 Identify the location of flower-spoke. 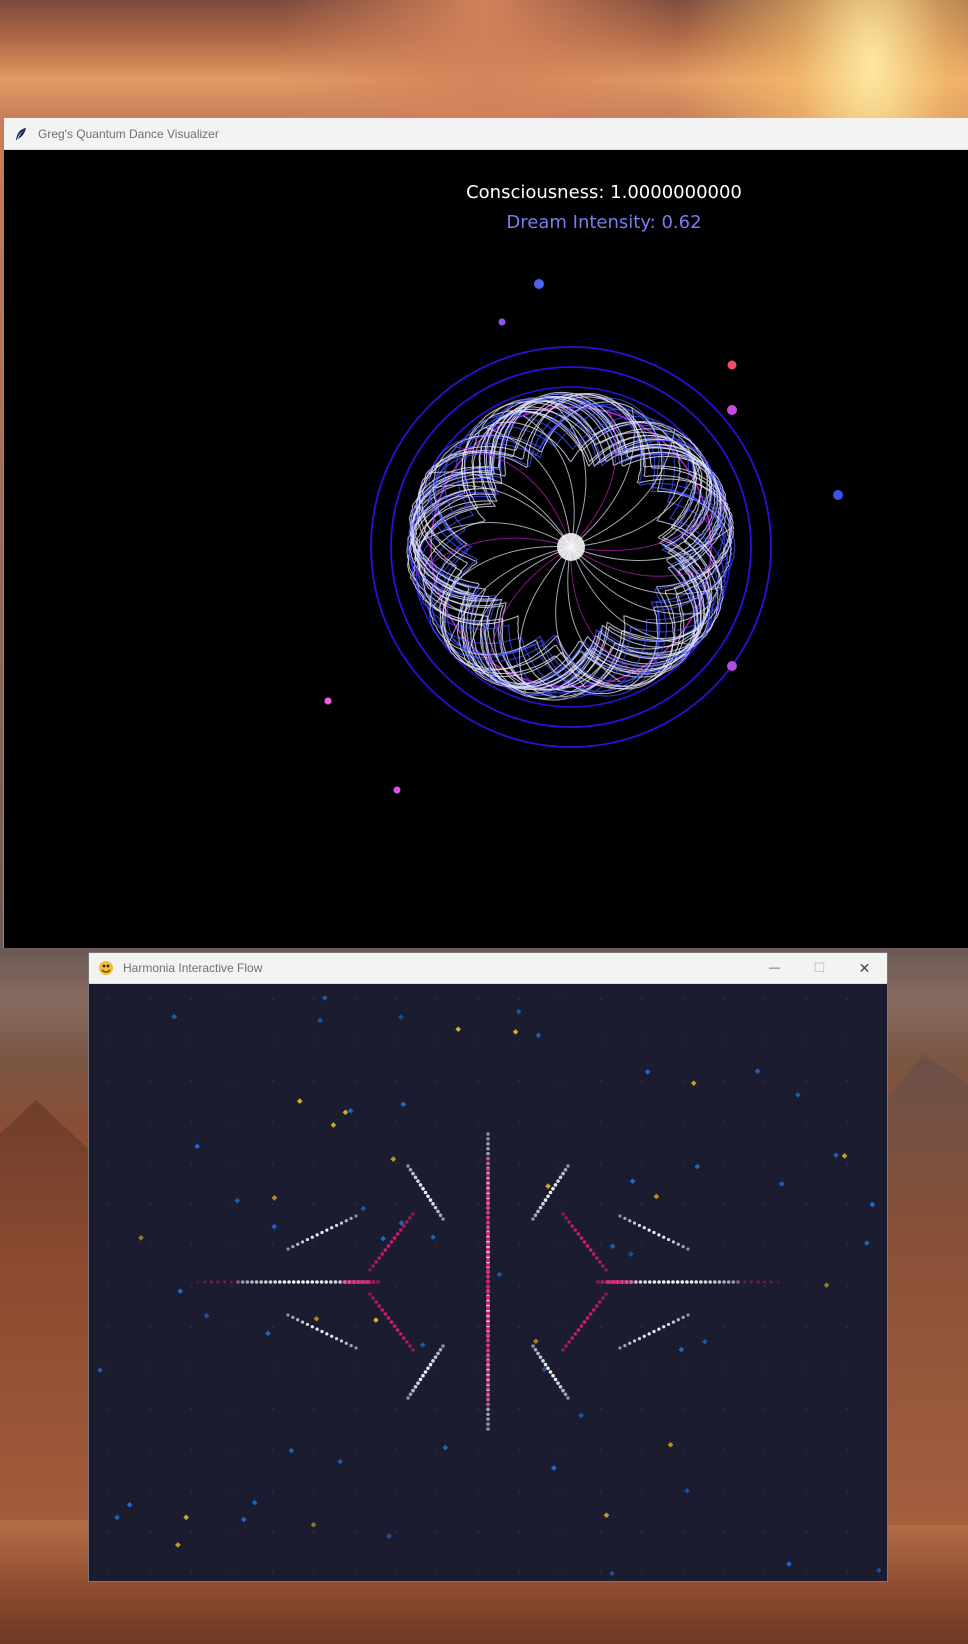
(509, 596).